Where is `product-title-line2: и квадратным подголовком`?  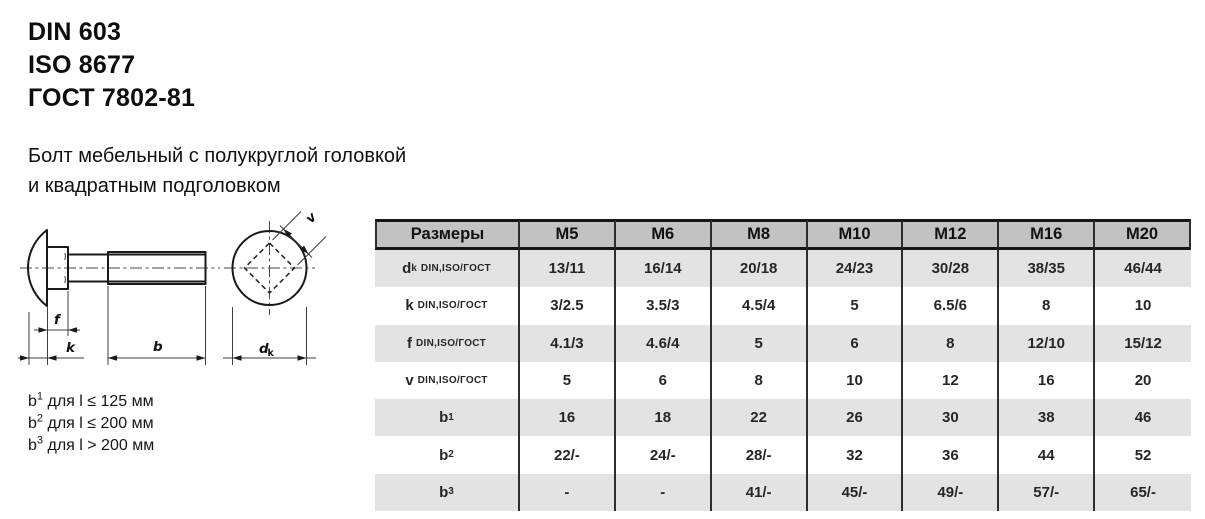 product-title-line2: и квадратным подголовком is located at coordinates (154, 186).